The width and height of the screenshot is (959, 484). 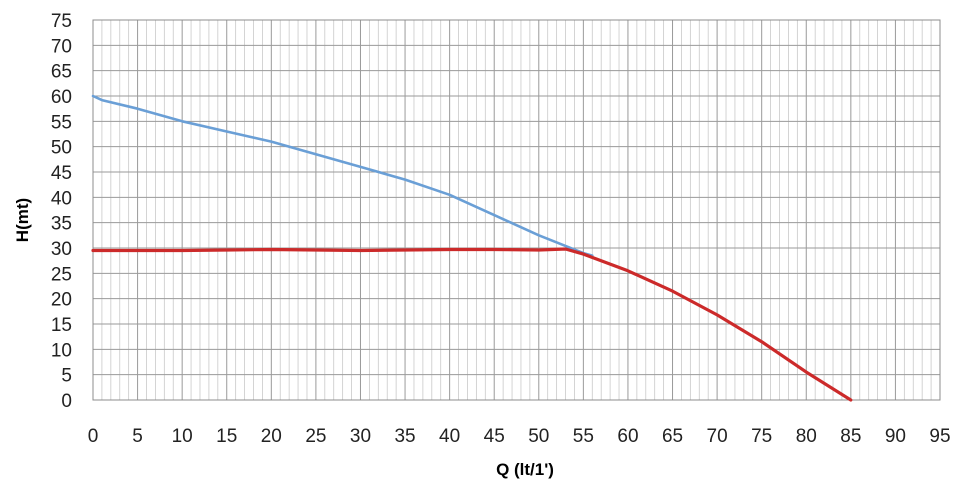 What do you see at coordinates (271, 436) in the screenshot?
I see `x-tick-label: 20` at bounding box center [271, 436].